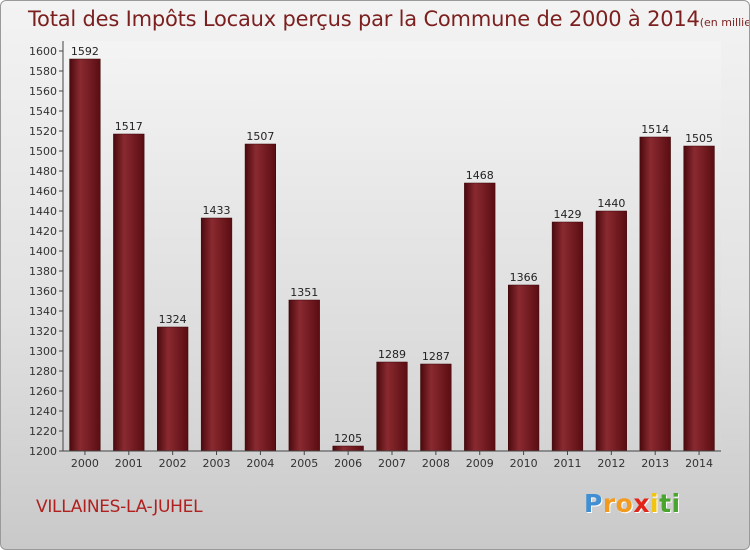 This screenshot has width=750, height=550. Describe the element at coordinates (524, 463) in the screenshot. I see `x-tick-label: 2010` at that location.